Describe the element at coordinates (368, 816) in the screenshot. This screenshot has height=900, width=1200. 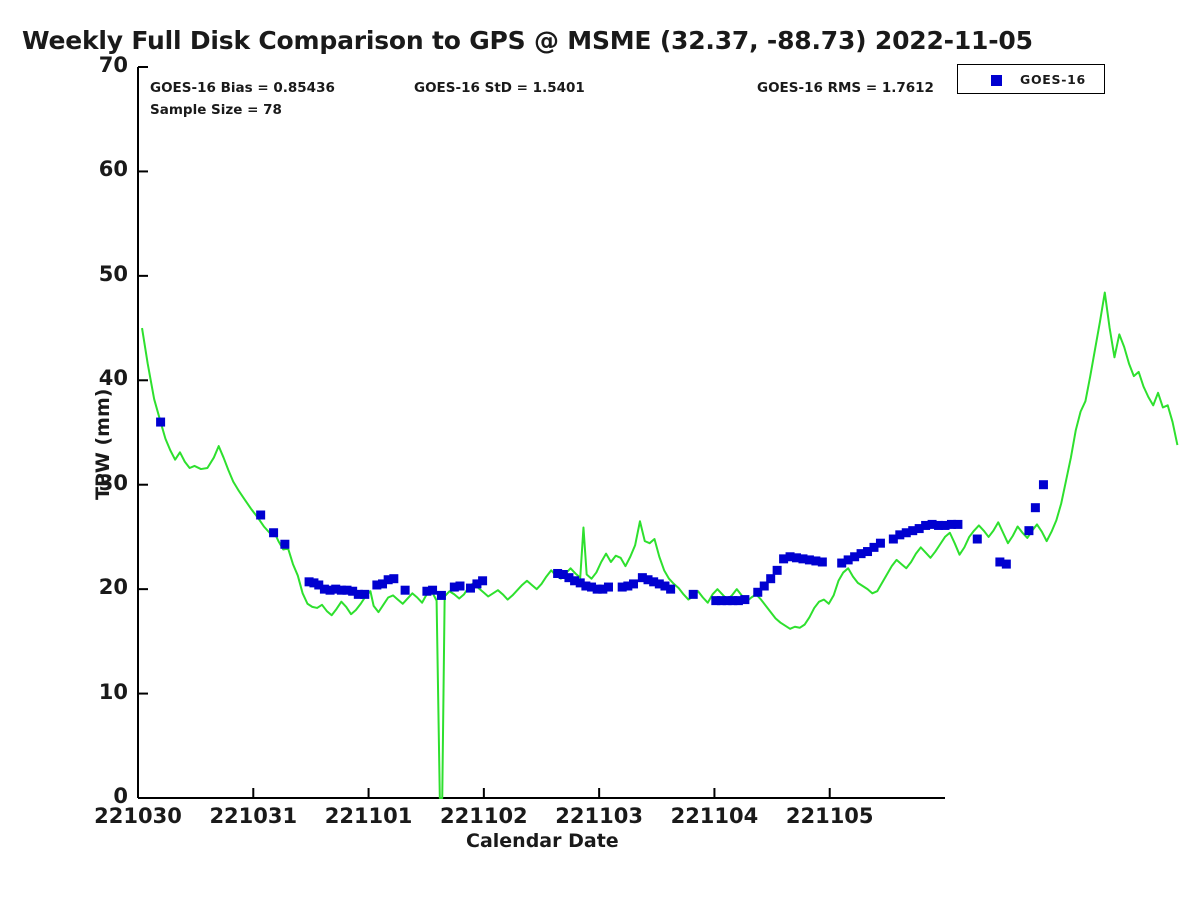
I see `x-tick-label: 221101` at that location.